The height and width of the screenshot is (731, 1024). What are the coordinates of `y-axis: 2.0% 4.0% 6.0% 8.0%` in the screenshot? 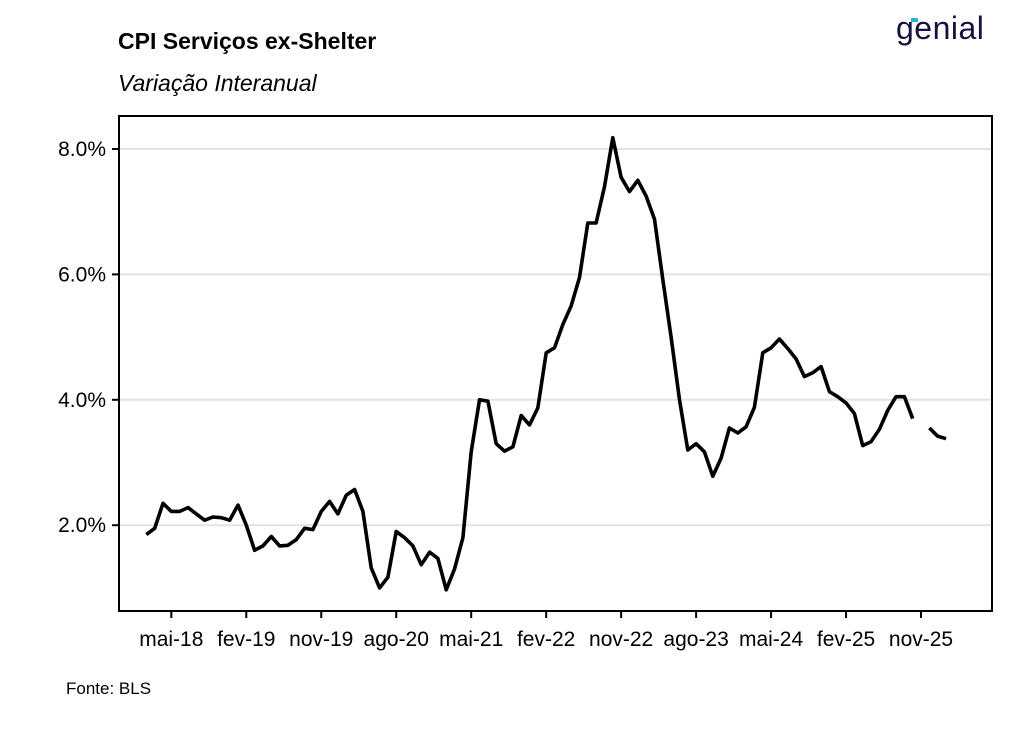 It's located at (88, 337).